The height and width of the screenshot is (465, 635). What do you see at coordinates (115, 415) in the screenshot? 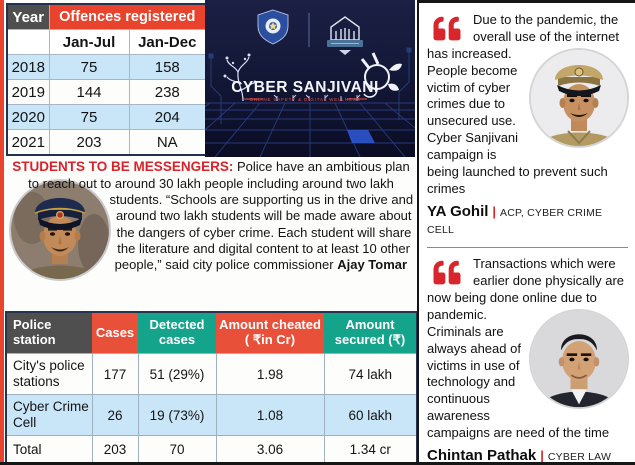
I see `table-cell: 26` at bounding box center [115, 415].